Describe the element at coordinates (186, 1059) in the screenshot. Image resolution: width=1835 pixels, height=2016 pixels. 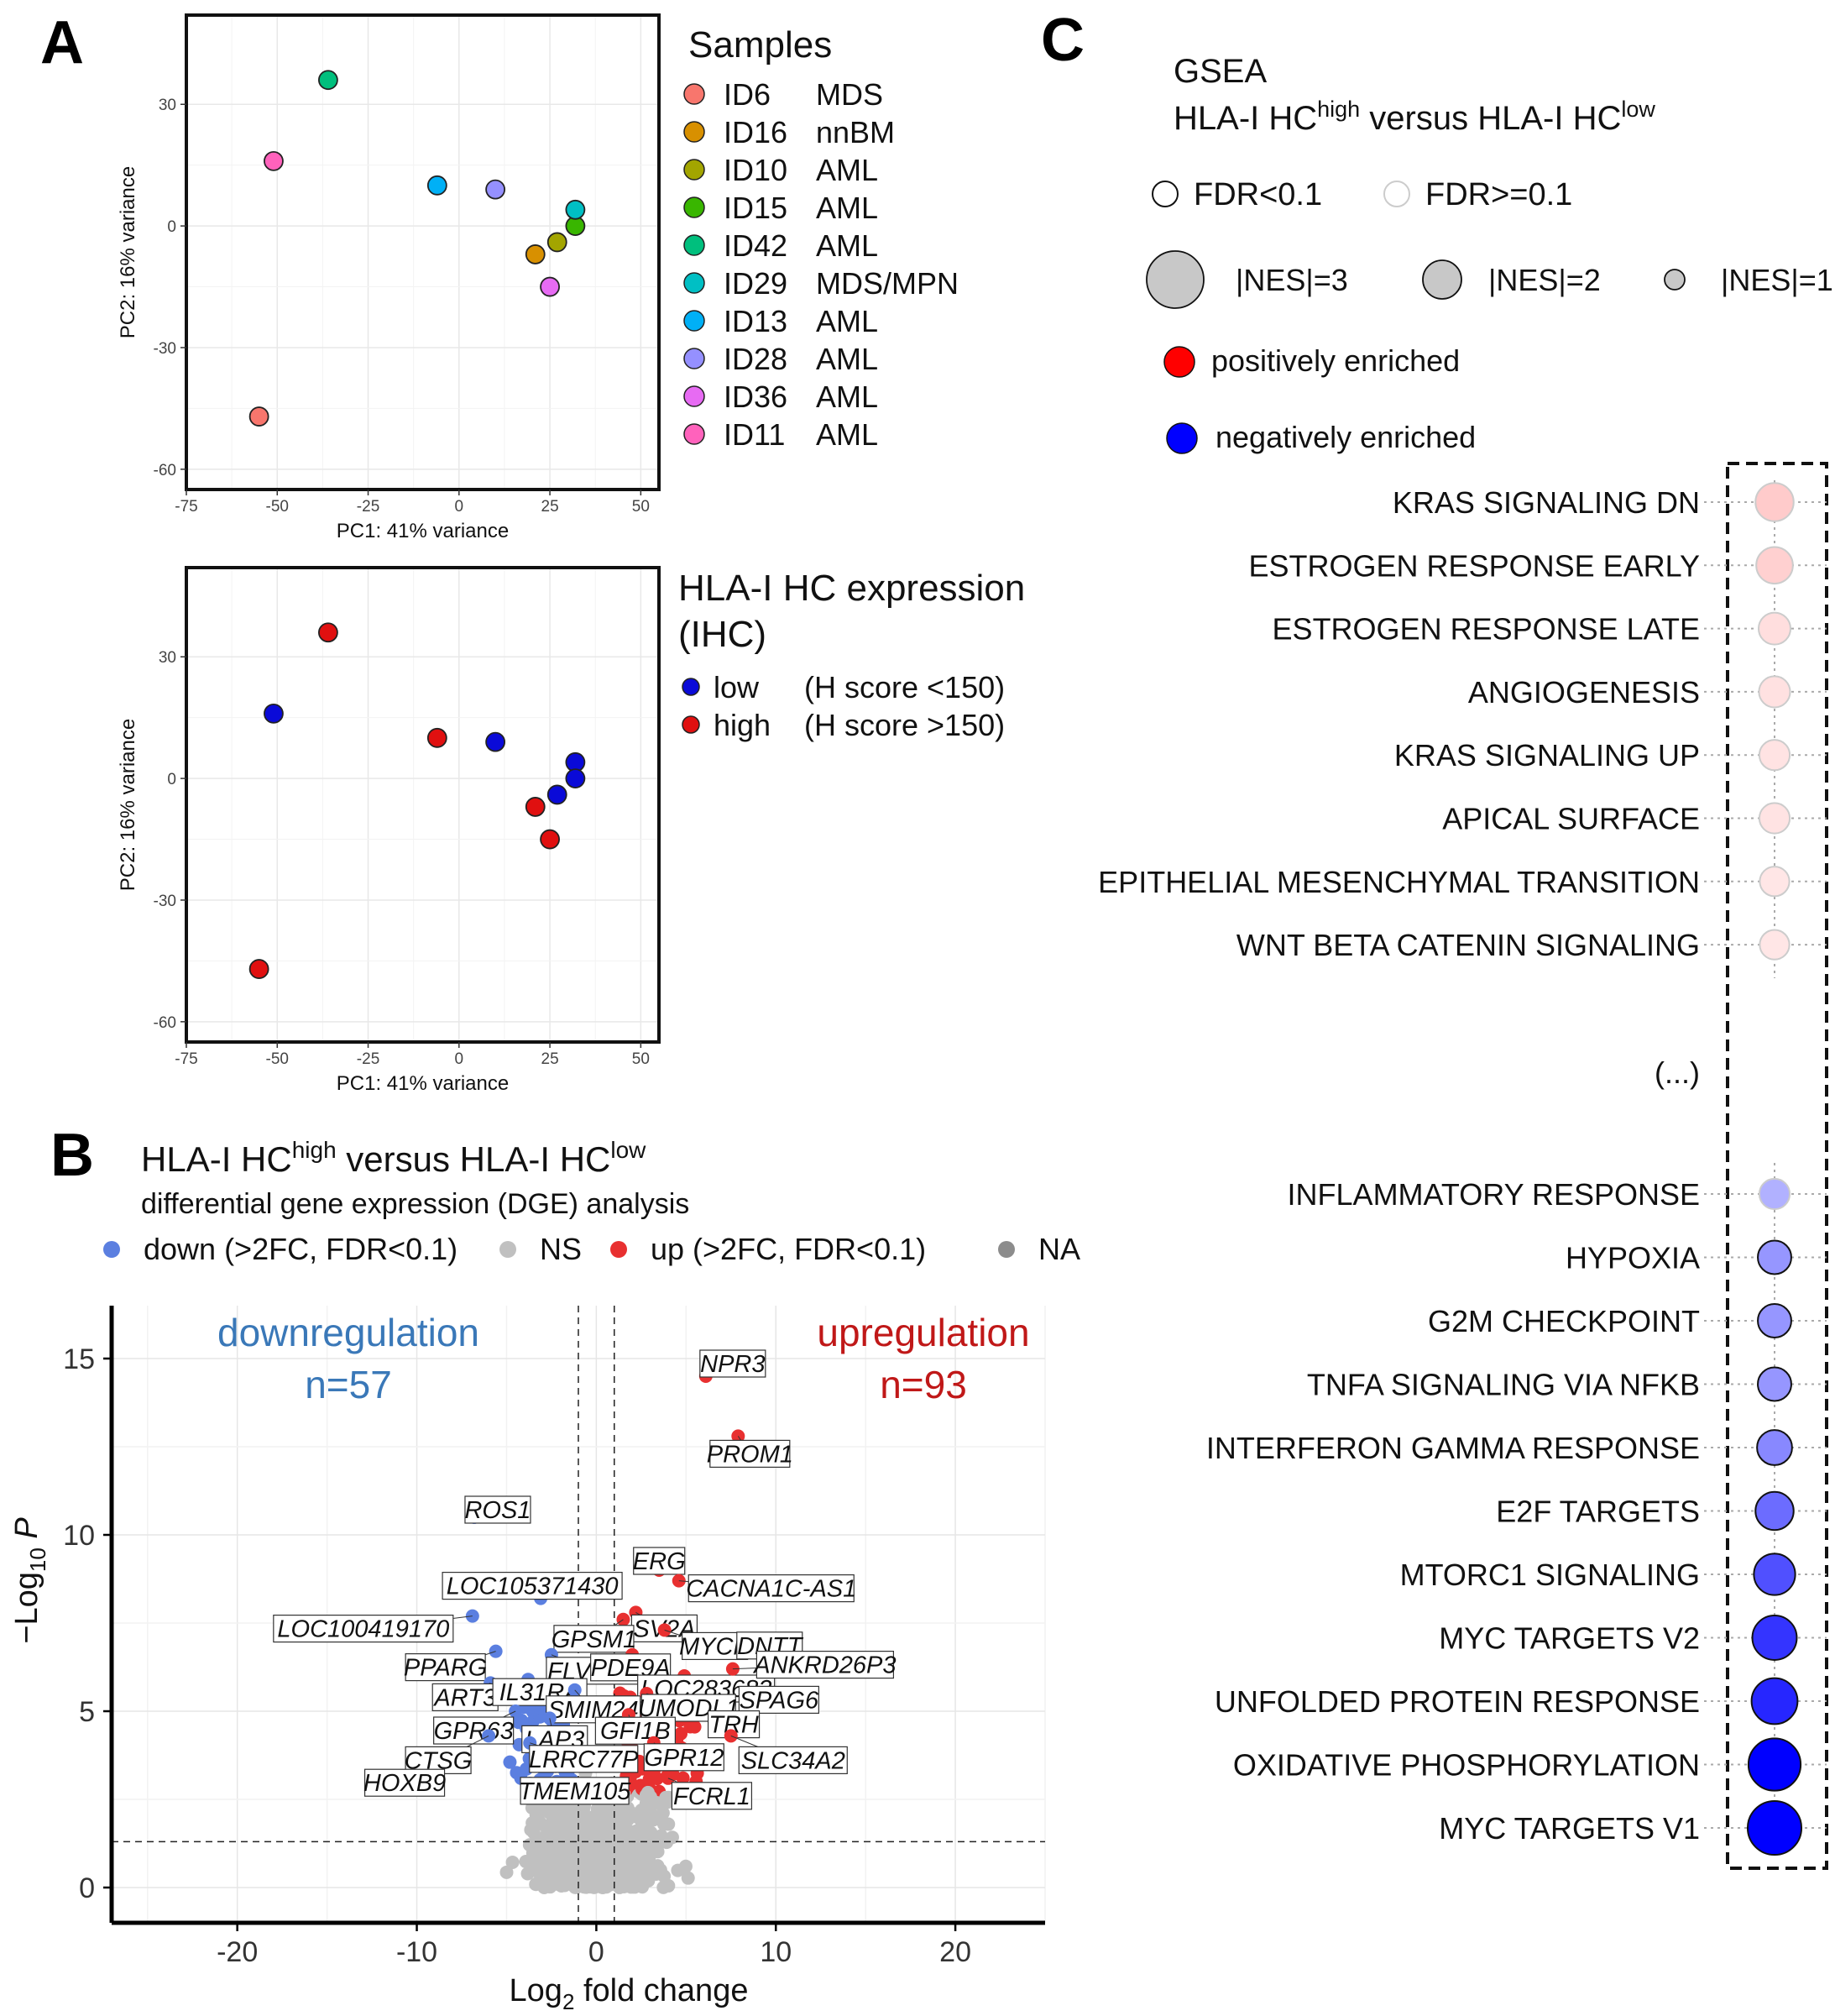
I see `x-tick-label: -75` at that location.